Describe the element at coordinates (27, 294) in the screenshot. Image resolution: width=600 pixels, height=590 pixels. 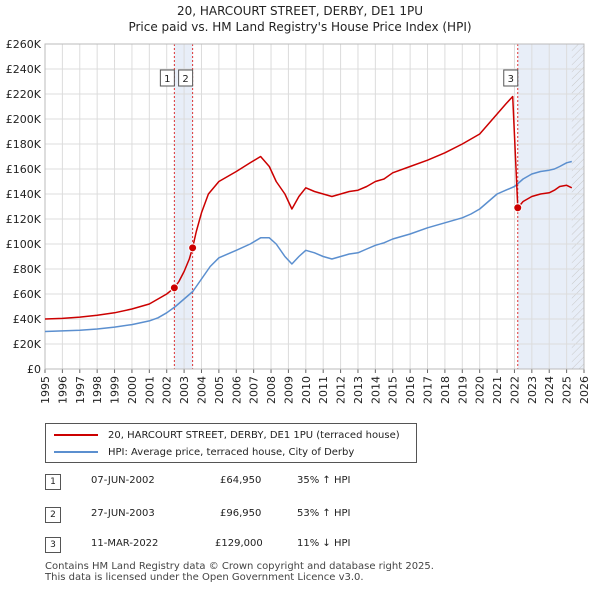
I see `y-tick-label: £60K` at that location.